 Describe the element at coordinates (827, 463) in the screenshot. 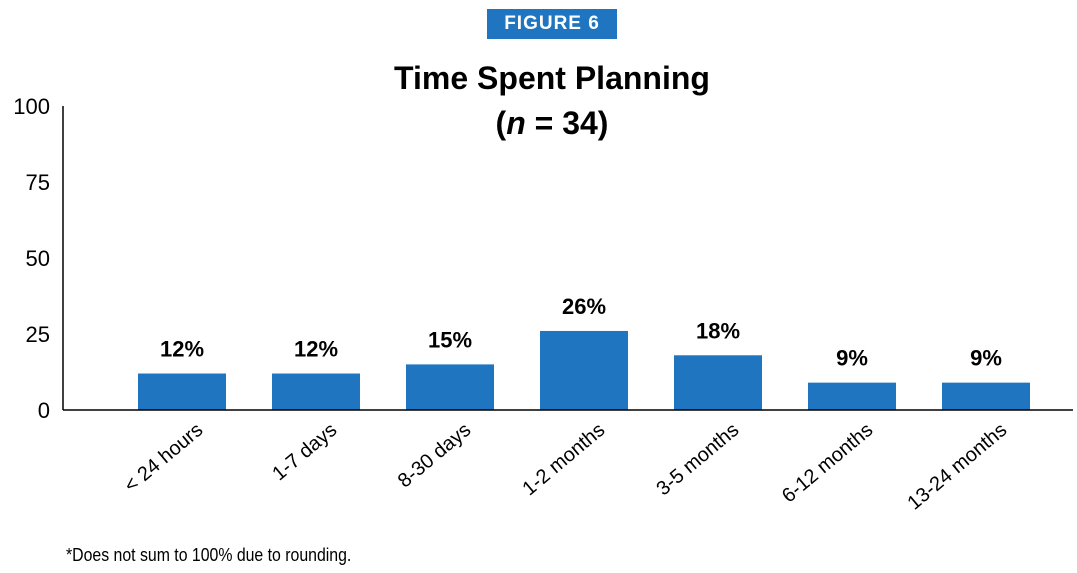

I see `x-tick-label: 6-12 months` at that location.